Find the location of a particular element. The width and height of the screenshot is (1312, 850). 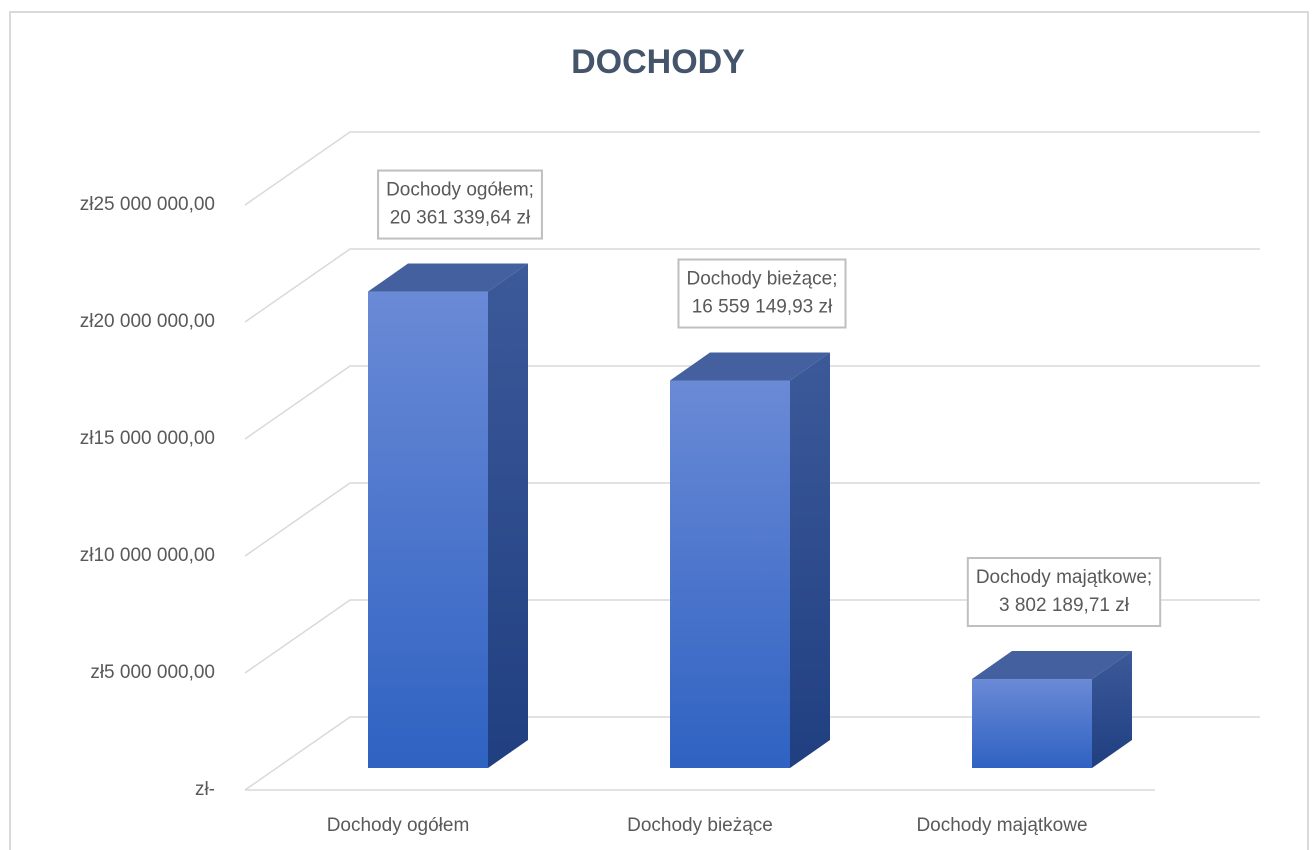

x-tick-label: Dochody majątkowe is located at coordinates (1001, 825).